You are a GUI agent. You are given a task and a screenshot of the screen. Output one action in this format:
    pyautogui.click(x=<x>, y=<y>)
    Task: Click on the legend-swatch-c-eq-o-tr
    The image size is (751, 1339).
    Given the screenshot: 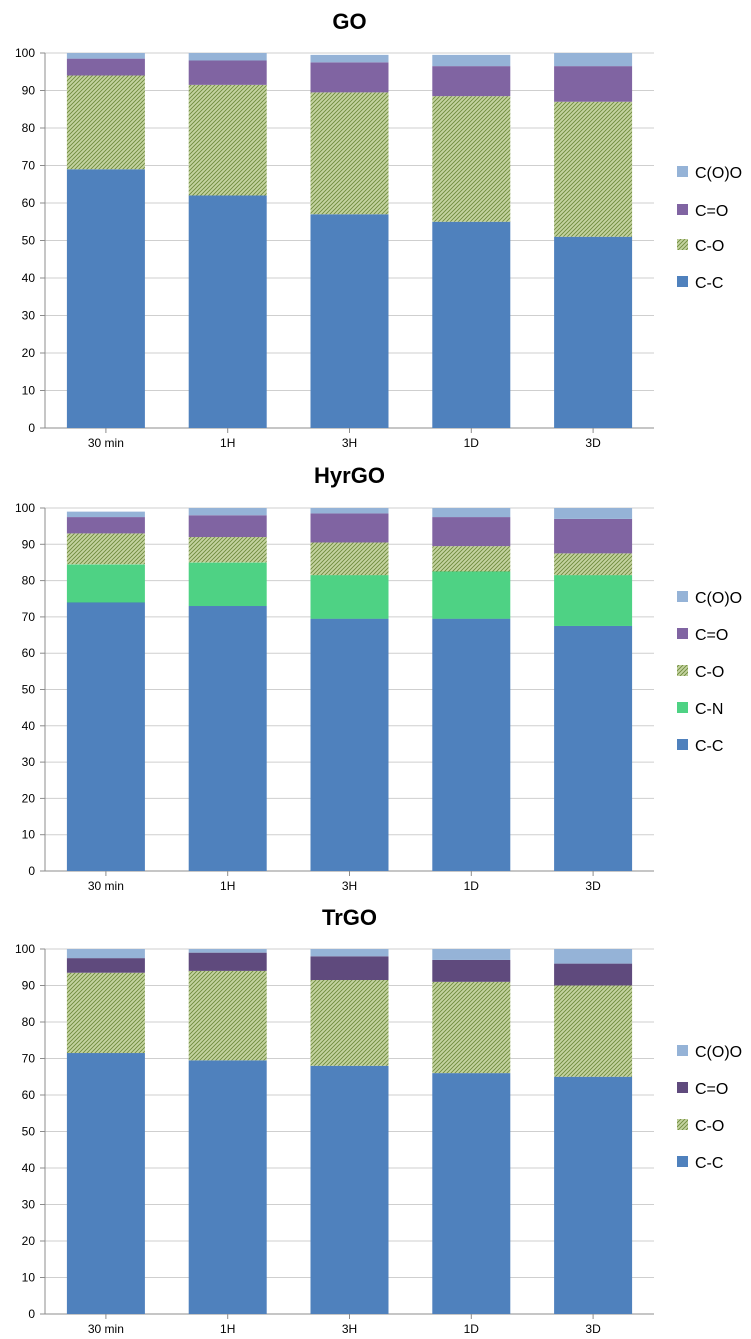 What is the action you would take?
    pyautogui.click(x=682, y=1087)
    